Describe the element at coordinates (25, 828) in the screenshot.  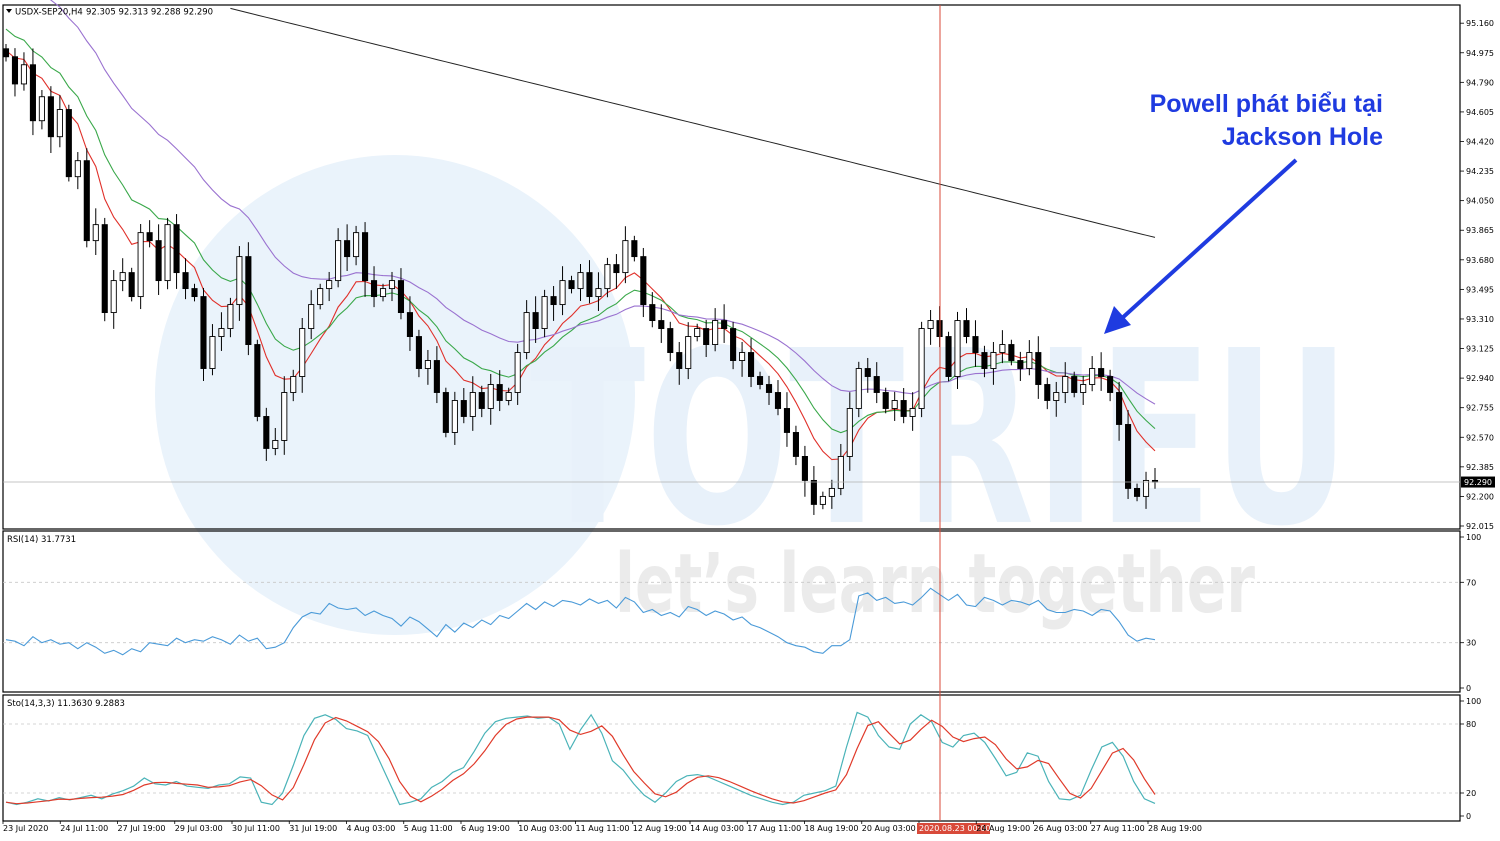
I see `time-tick-label: 23 Jul 2020` at that location.